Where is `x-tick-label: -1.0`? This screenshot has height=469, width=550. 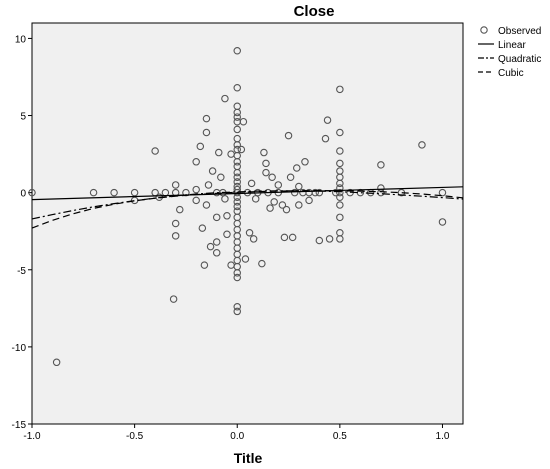 x-tick-label: -1.0 is located at coordinates (32, 436).